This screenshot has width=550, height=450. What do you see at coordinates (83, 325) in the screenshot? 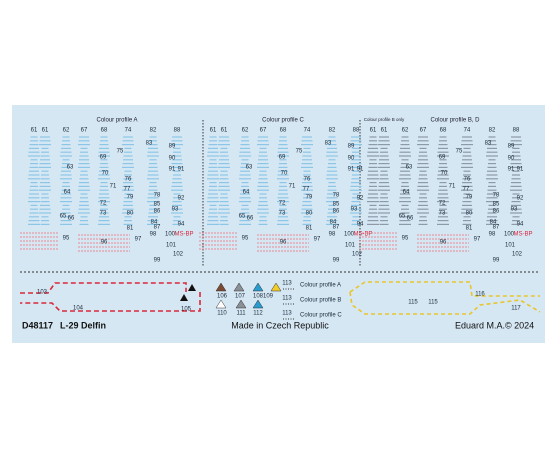
I see `product-name: L-29 Delfin` at bounding box center [83, 325].